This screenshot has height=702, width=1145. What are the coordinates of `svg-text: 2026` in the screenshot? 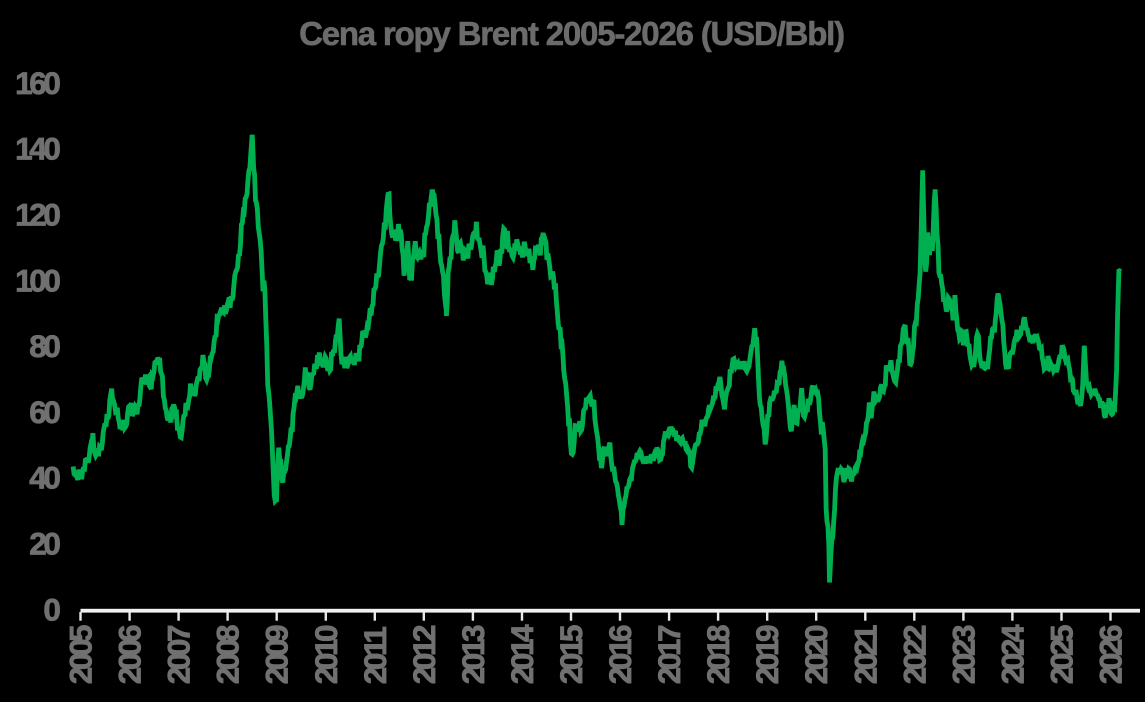 It's located at (1111, 654).